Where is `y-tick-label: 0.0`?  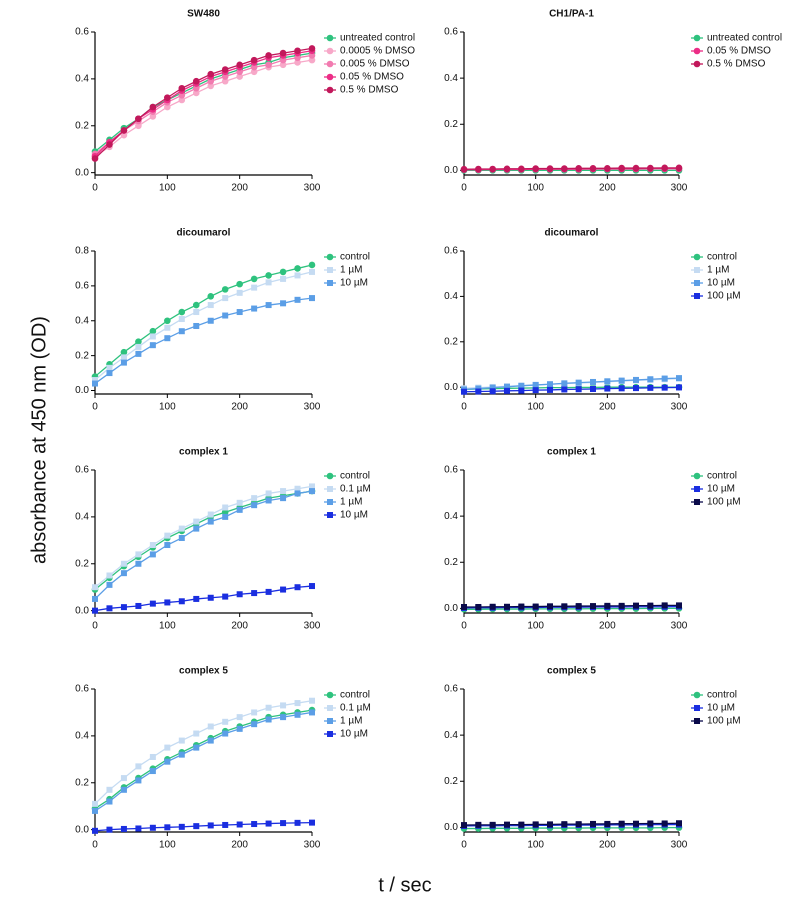
y-tick-label: 0.0 is located at coordinates (451, 608).